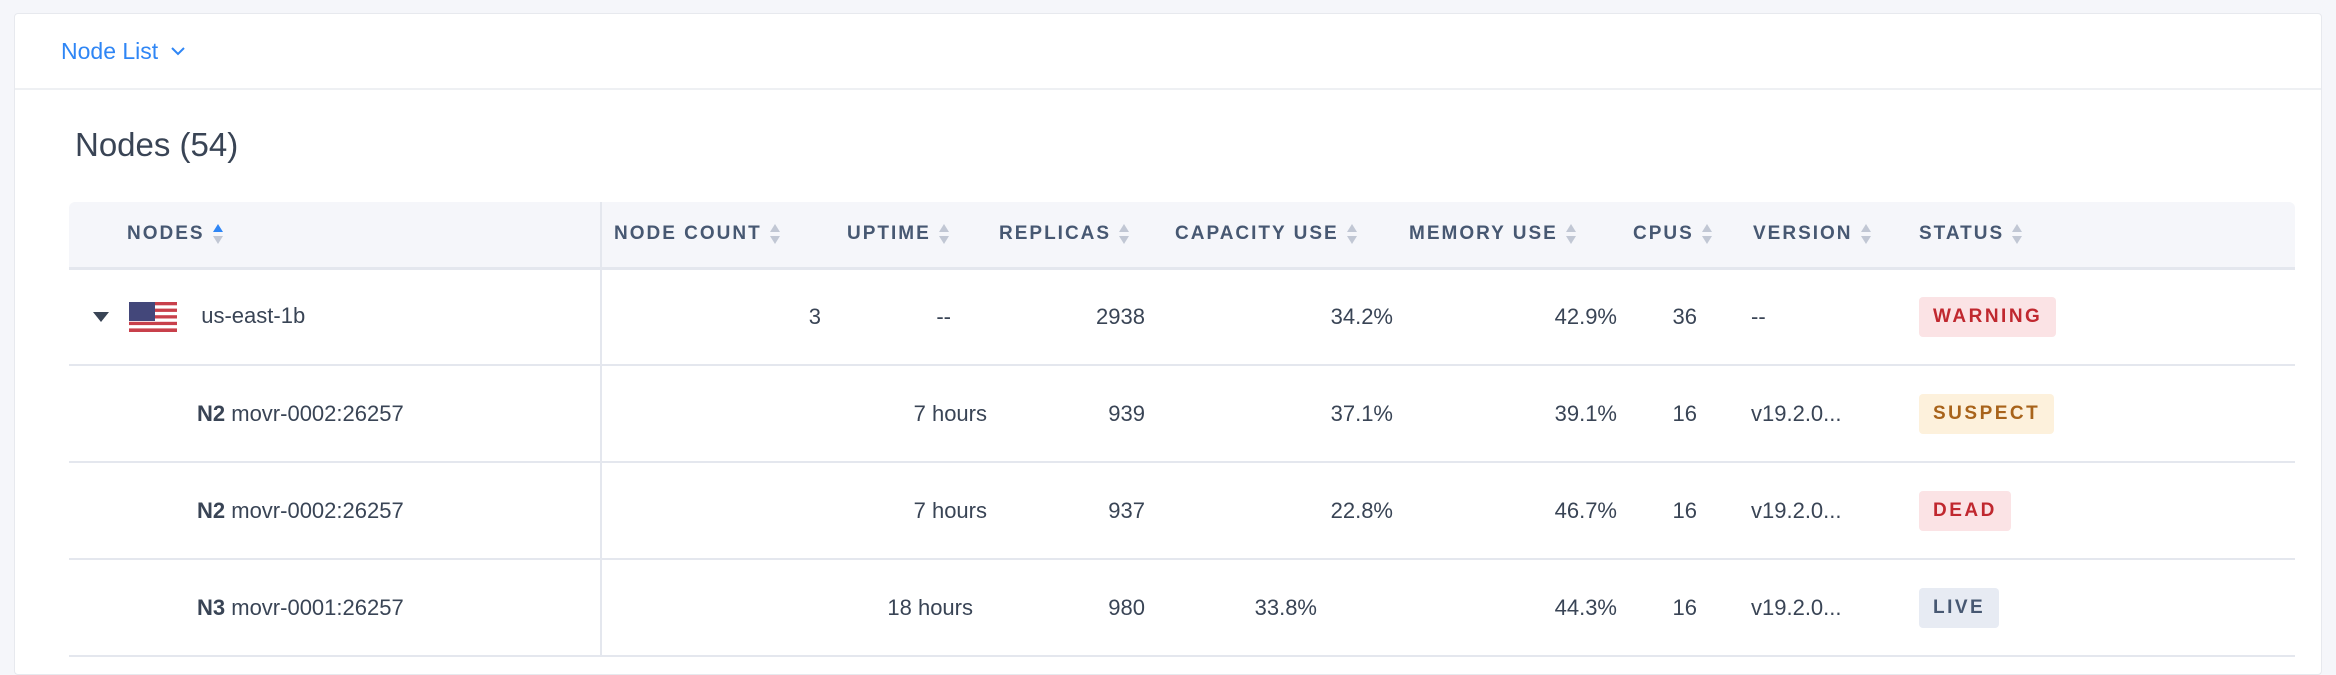 The image size is (2336, 675). I want to click on memory-cell: 39.1%, so click(1585, 413).